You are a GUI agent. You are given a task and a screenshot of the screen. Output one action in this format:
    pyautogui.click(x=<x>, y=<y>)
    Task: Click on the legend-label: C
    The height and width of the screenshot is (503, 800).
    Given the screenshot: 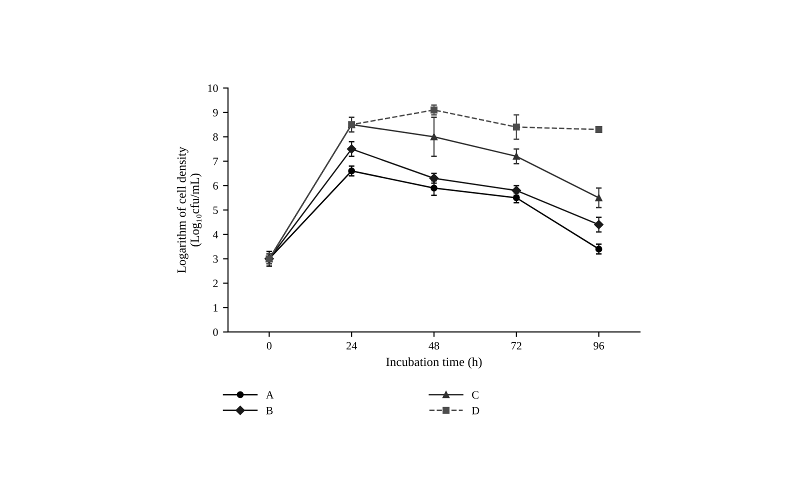 What is the action you would take?
    pyautogui.click(x=475, y=395)
    